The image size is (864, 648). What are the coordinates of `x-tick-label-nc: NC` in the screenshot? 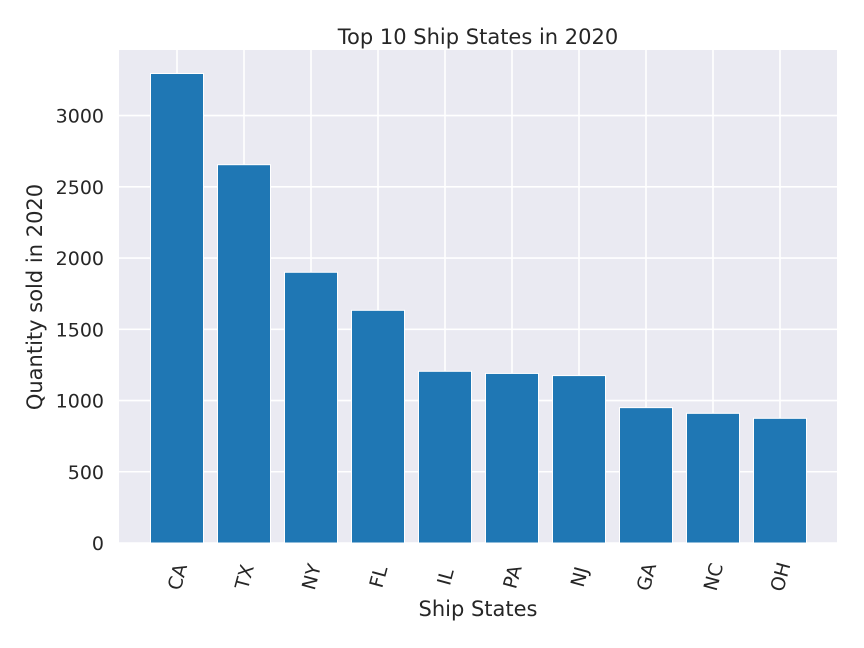 It's located at (714, 577).